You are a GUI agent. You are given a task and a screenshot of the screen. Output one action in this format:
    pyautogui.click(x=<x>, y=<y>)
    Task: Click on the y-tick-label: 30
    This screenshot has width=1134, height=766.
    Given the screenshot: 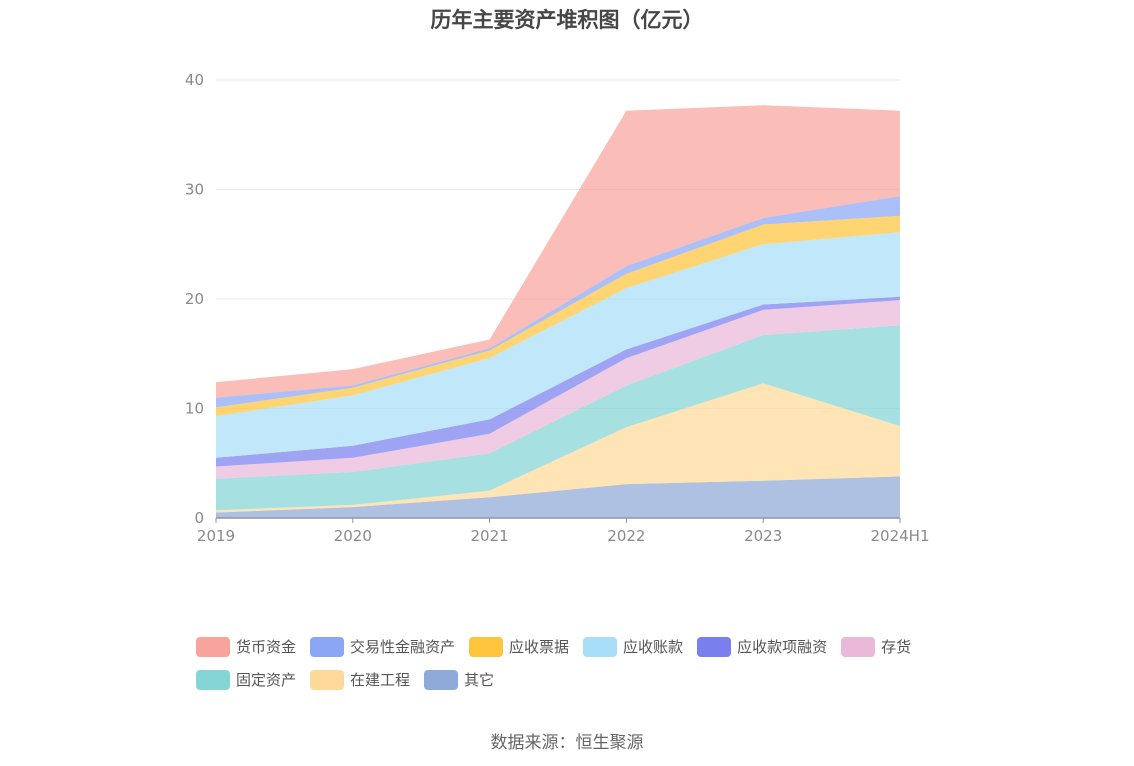 What is the action you would take?
    pyautogui.click(x=194, y=190)
    